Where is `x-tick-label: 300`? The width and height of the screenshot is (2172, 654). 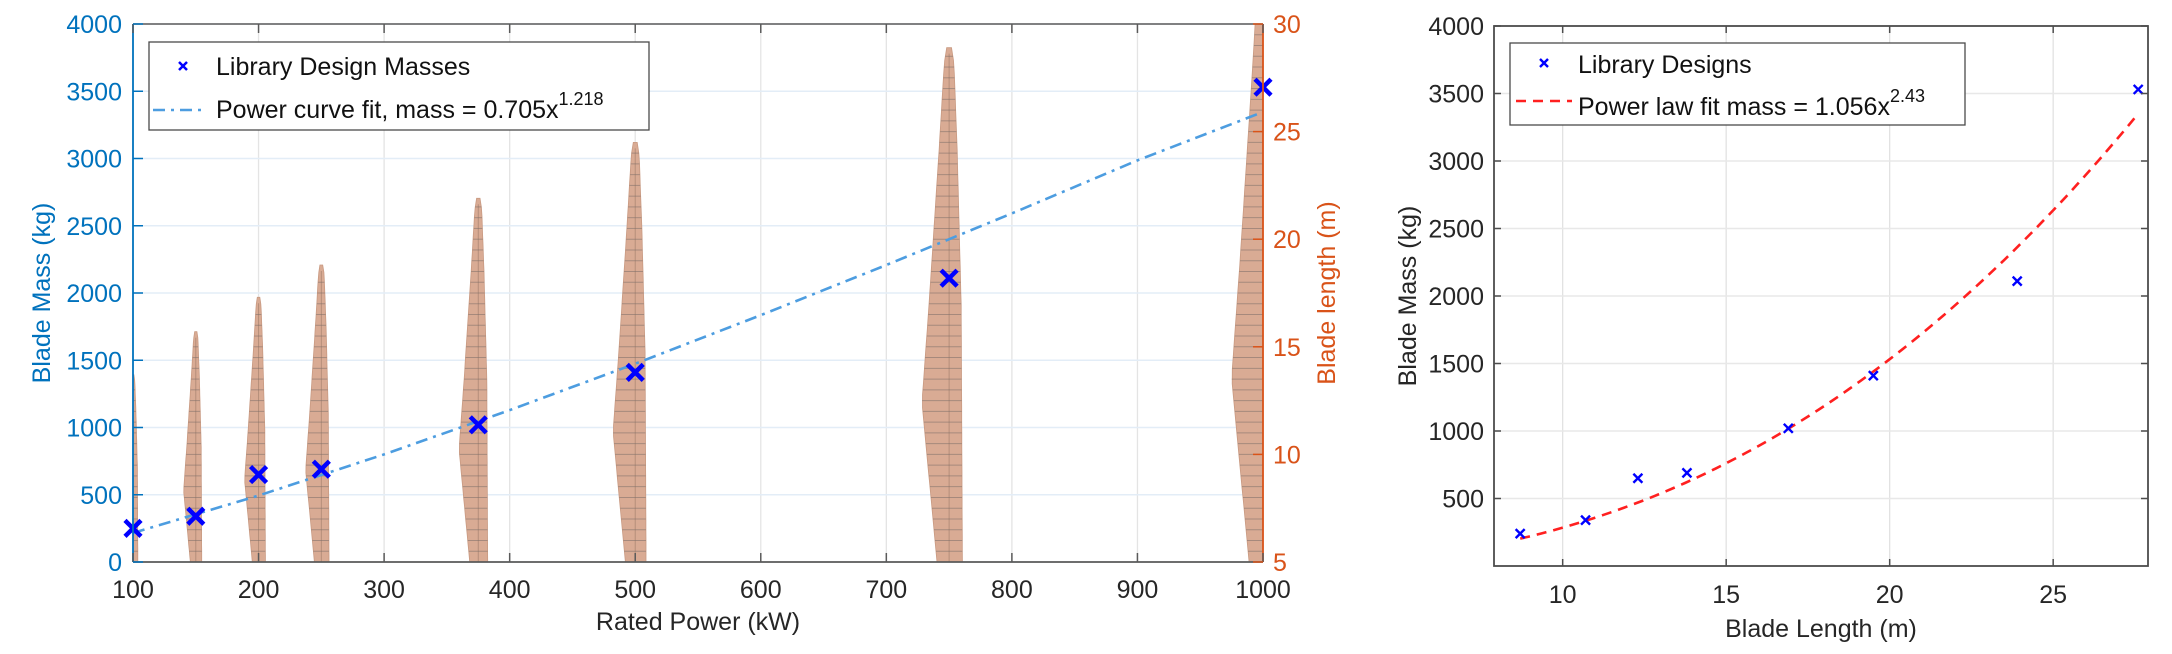
x-tick-label: 300 is located at coordinates (384, 590).